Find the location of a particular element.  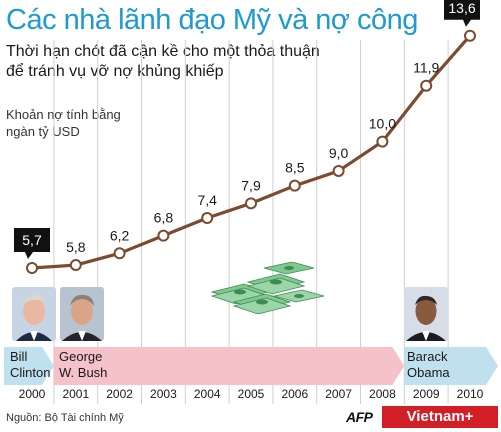

chart-title: Các nhà lãnh đạo Mỹ và nợ công is located at coordinates (212, 20).